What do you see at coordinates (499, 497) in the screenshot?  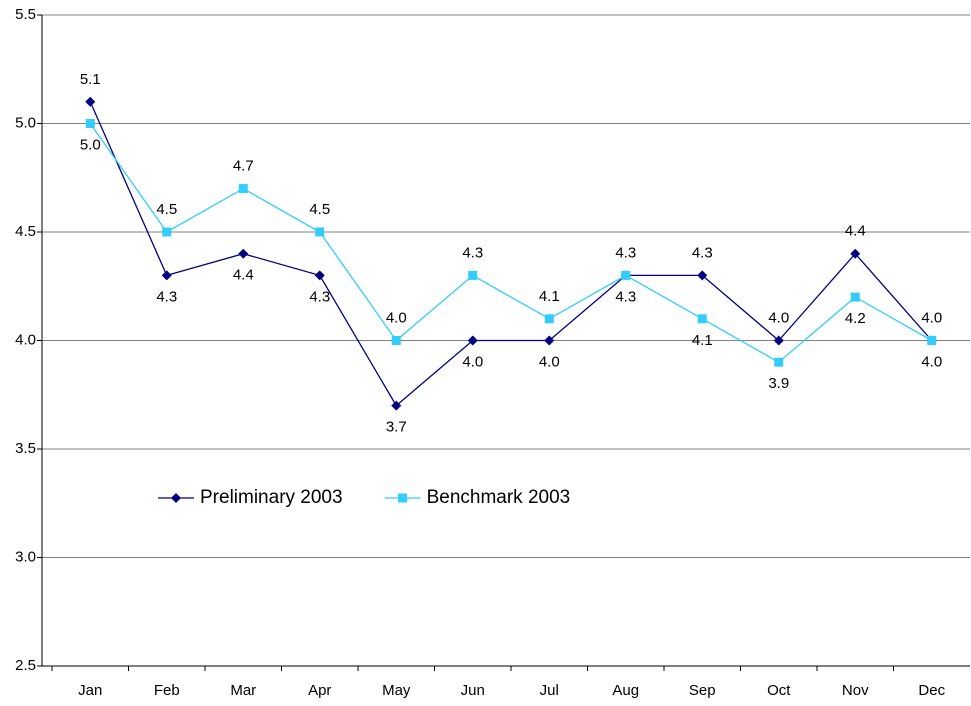 I see `legend-label: Benchmark 2003` at bounding box center [499, 497].